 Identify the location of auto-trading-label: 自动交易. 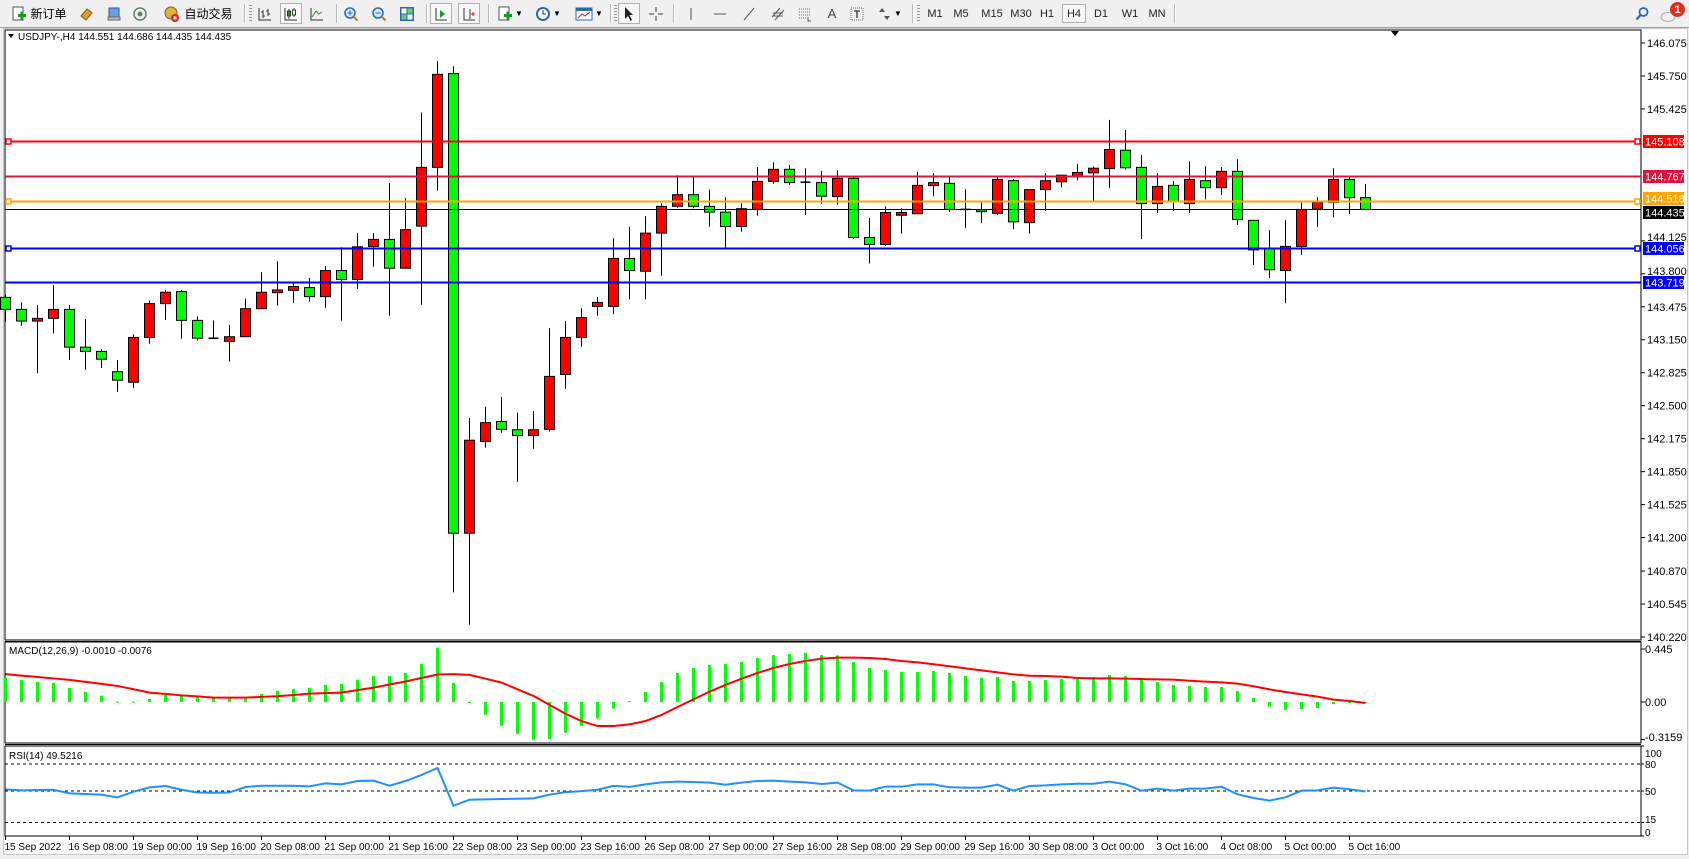
(208, 14).